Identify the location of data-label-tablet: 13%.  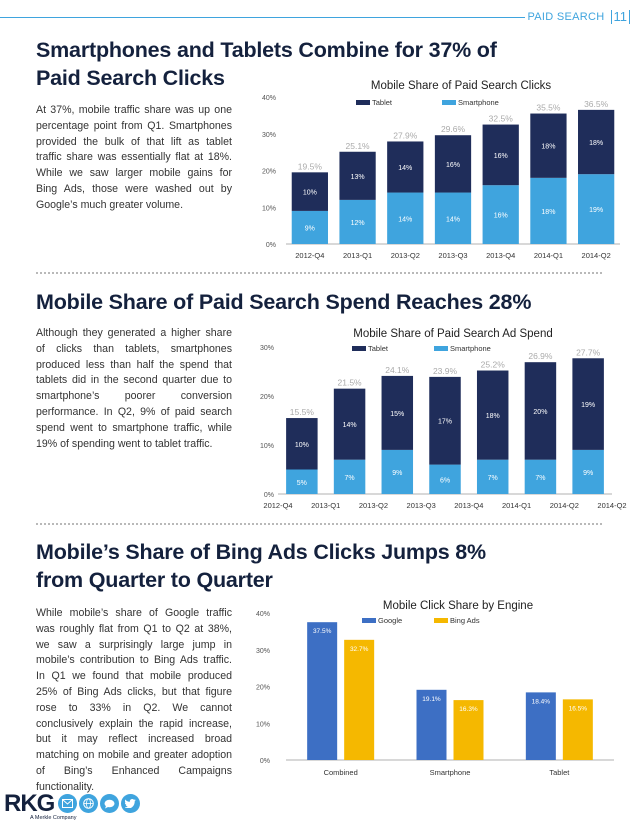
(358, 177).